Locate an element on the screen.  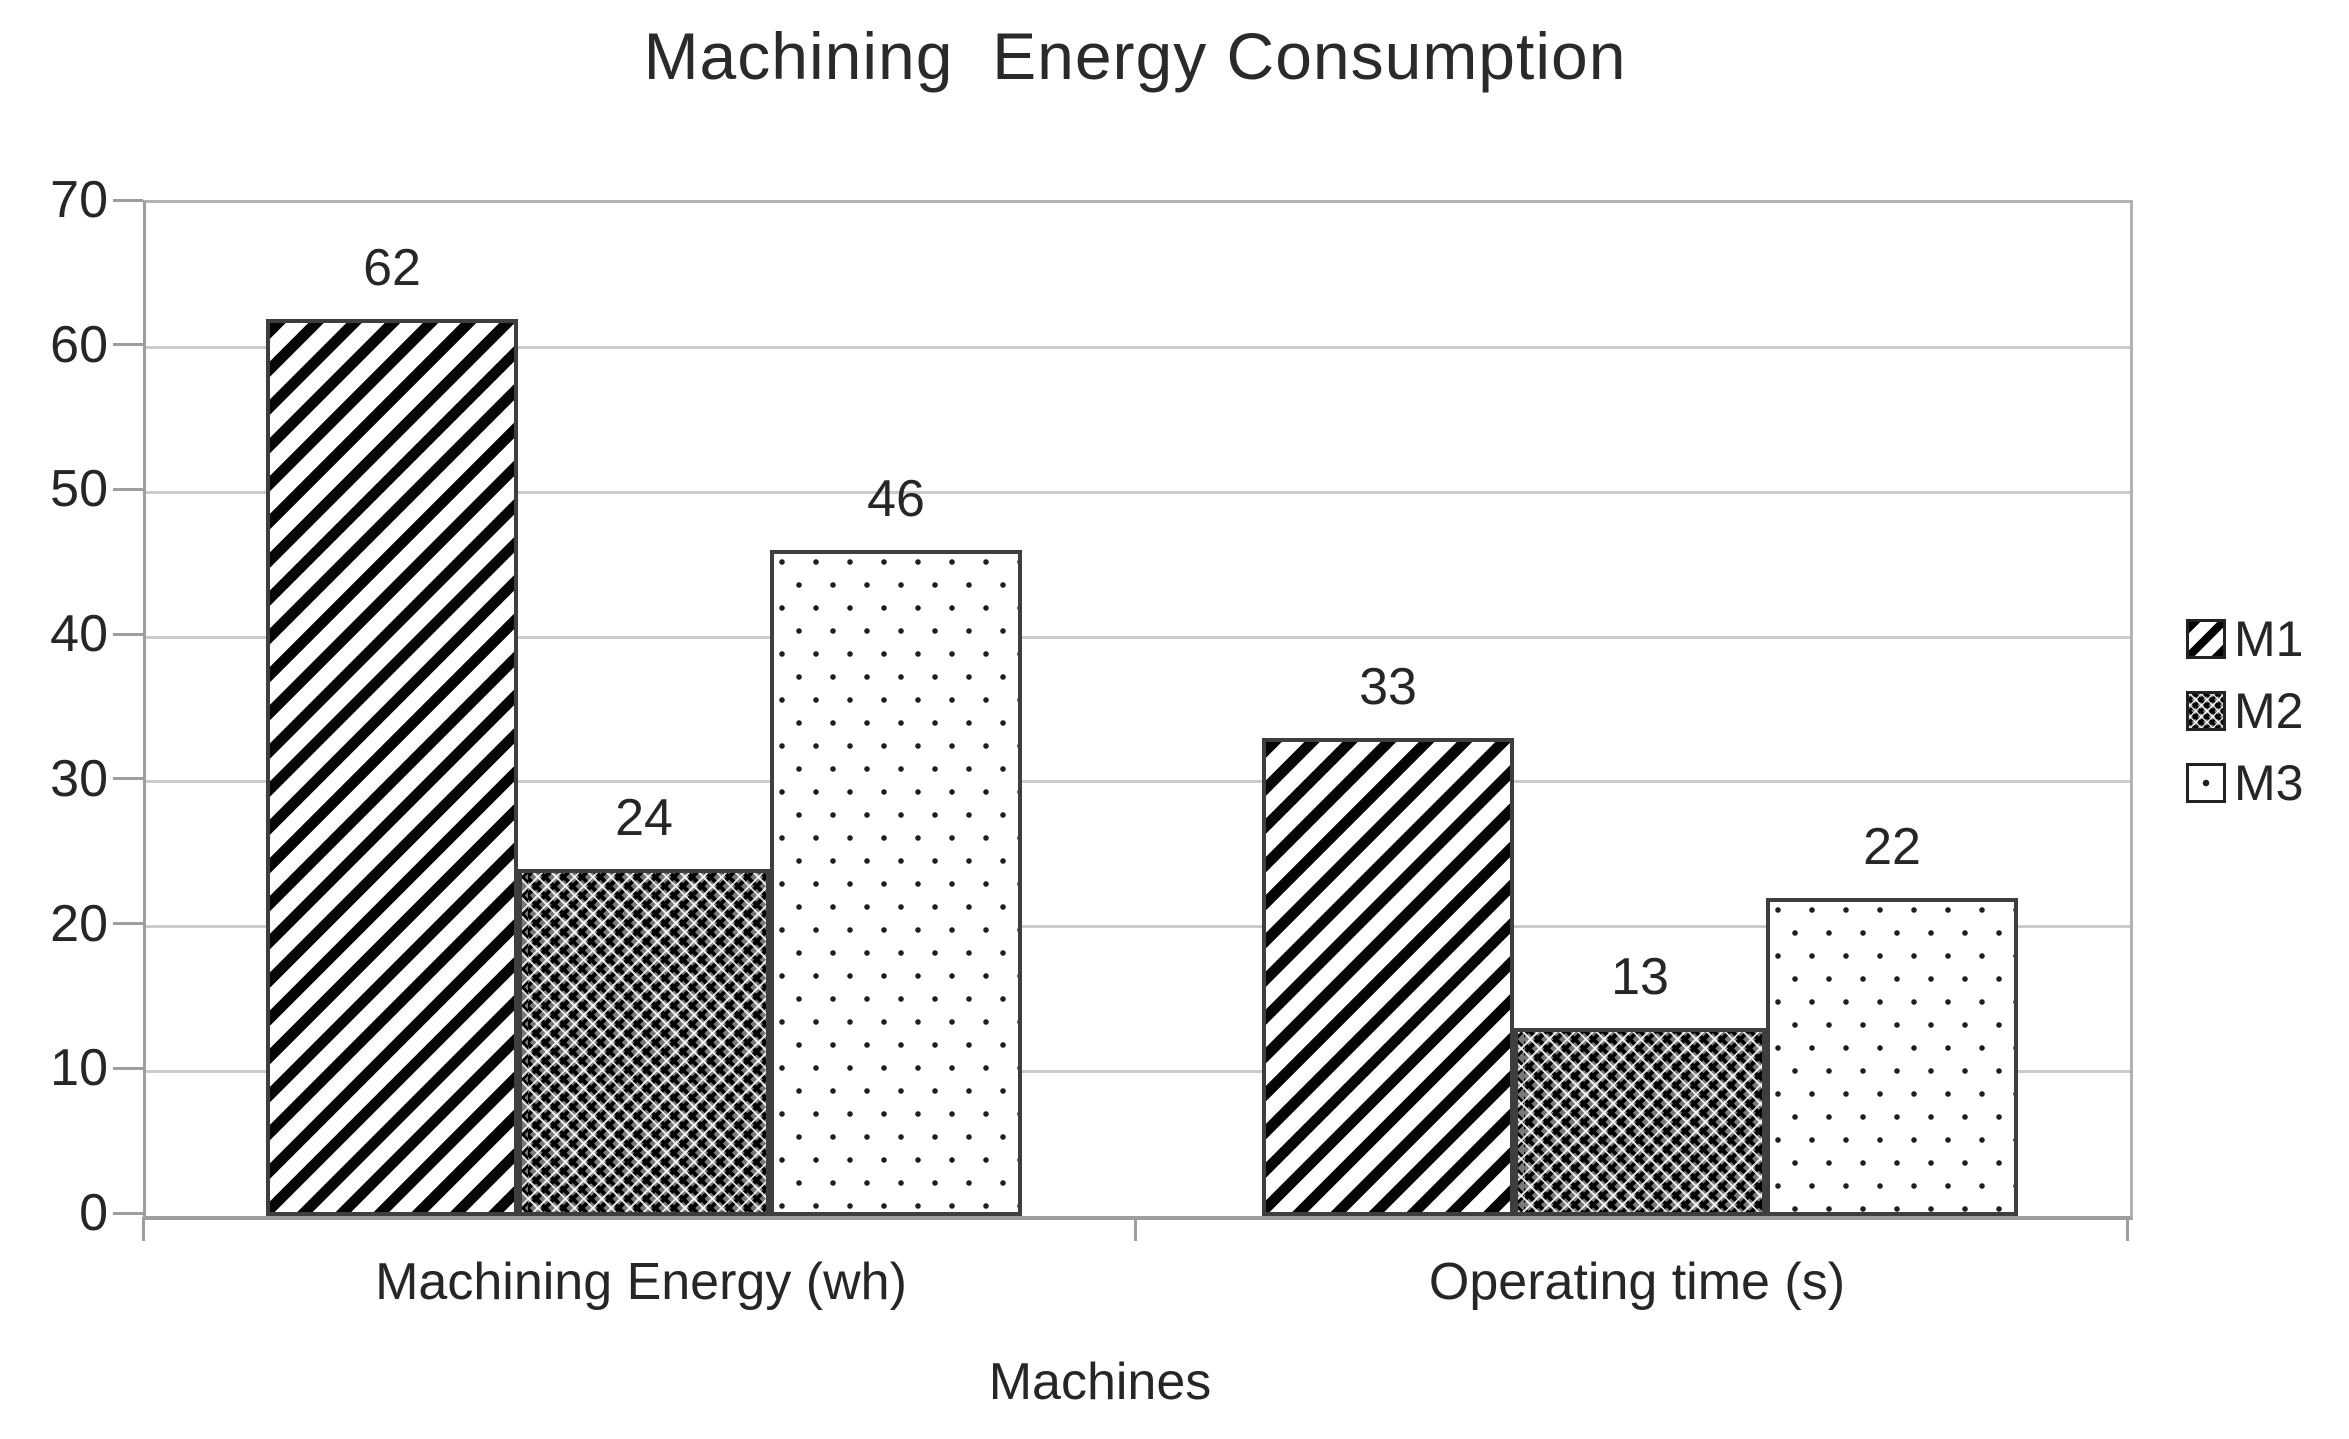
chart-title: Machining Energy Consumption is located at coordinates (1135, 56).